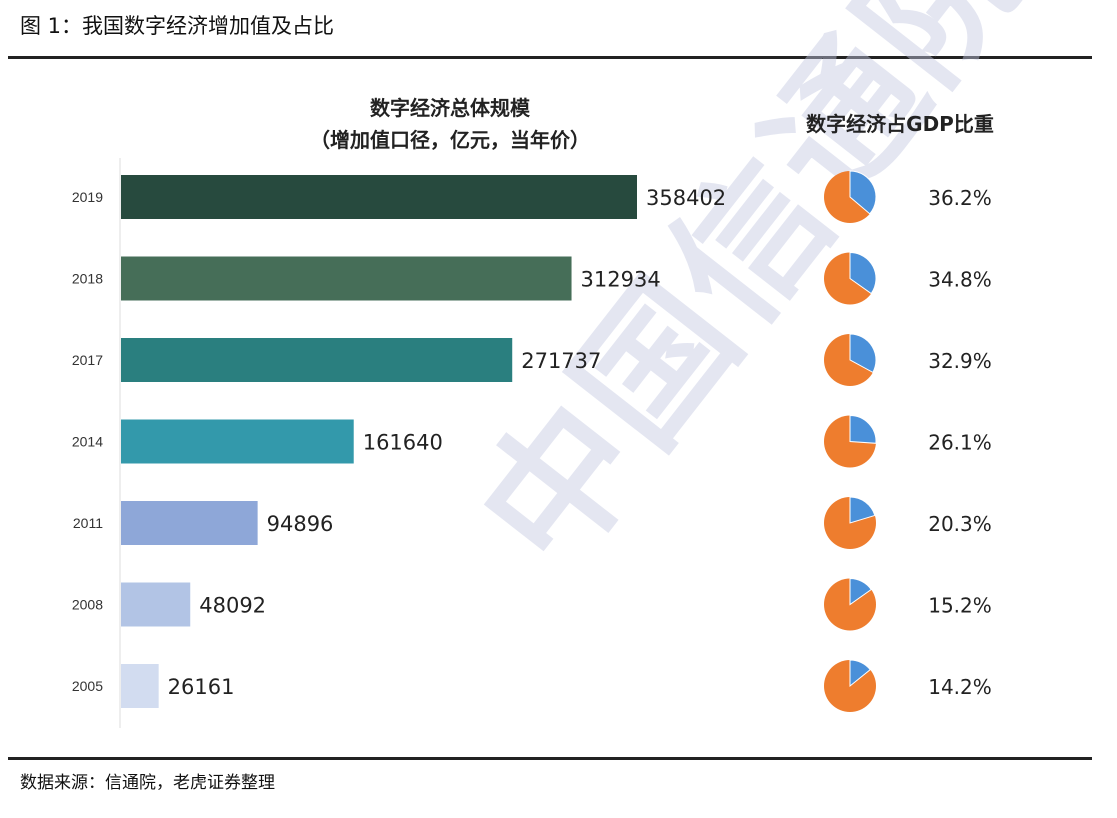 The image size is (1117, 818). I want to click on pie-2017-share-slice, so click(863, 353).